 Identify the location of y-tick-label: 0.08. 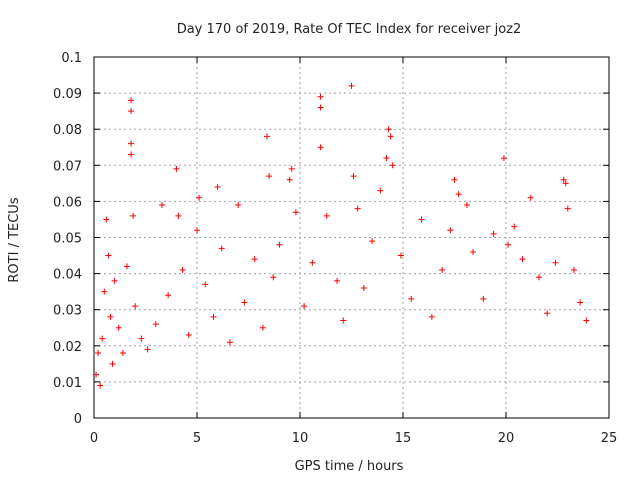
(67, 130).